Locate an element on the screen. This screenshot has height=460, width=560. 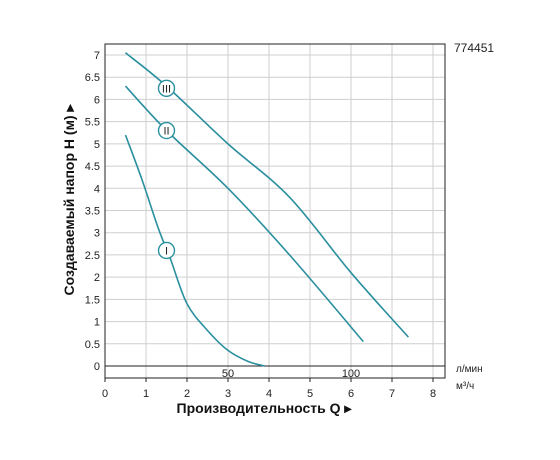
x-tick-label: 7 is located at coordinates (392, 394).